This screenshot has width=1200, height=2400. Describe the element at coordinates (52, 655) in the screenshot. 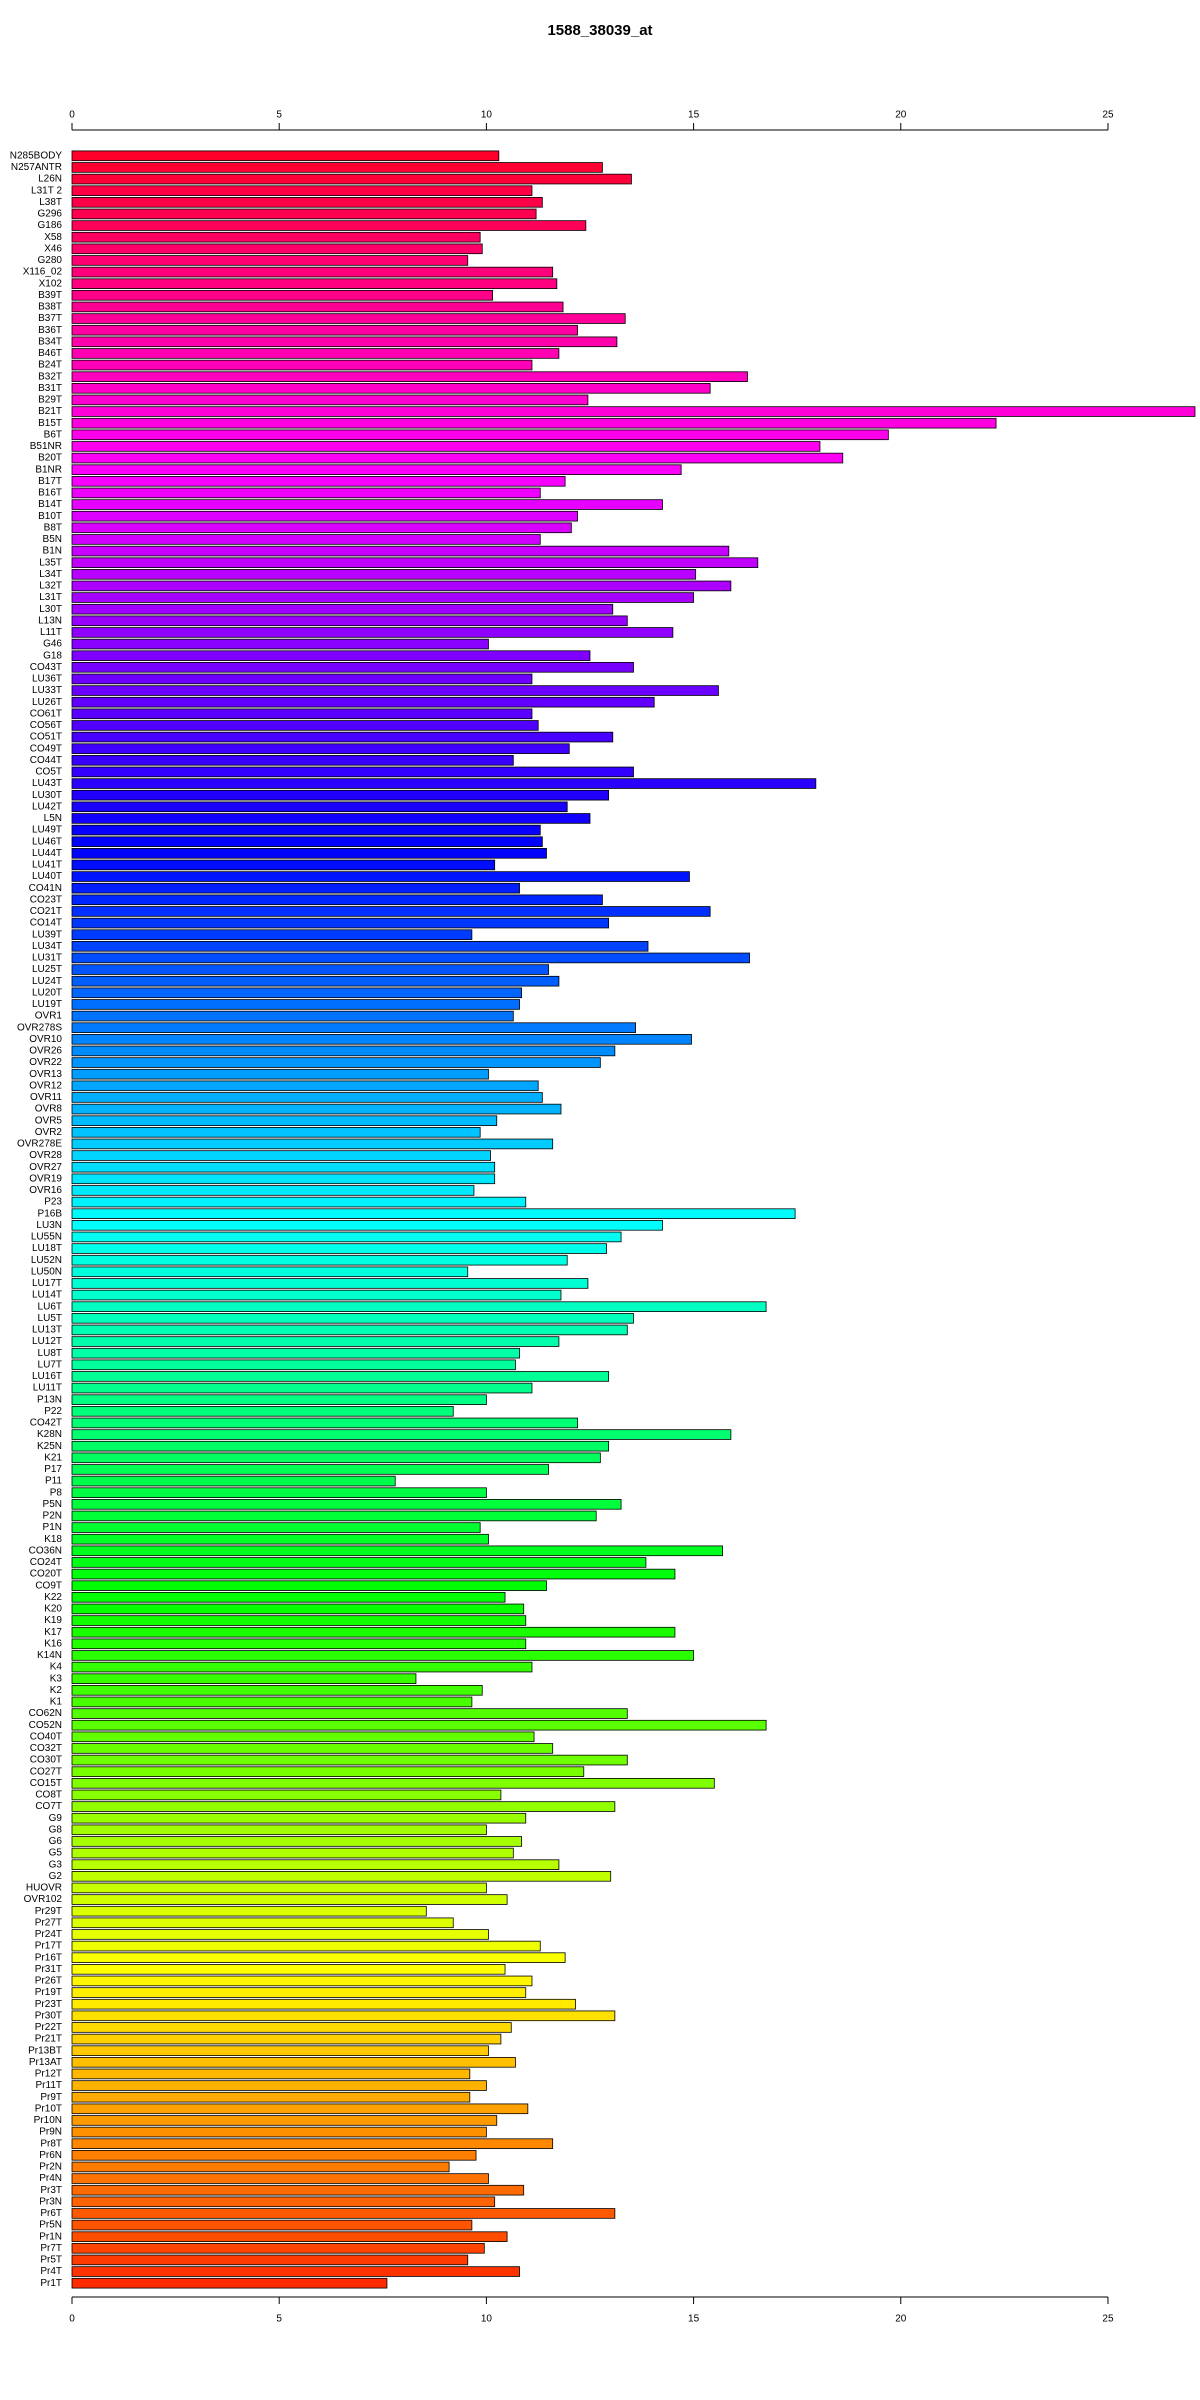

I see `category-label: G18` at that location.